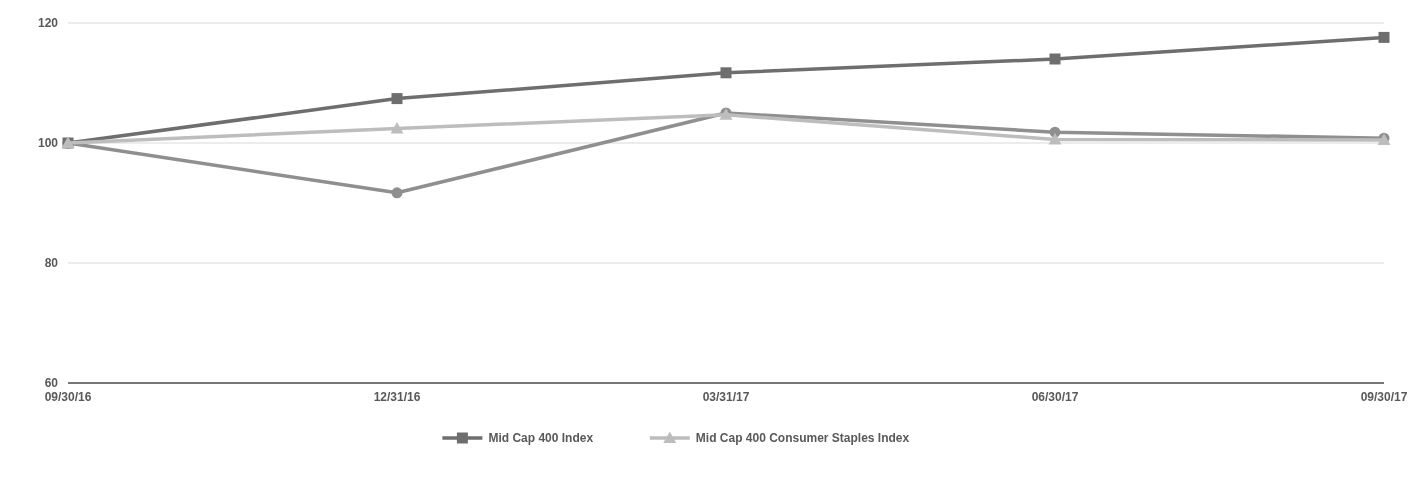  I want to click on y-tick-label: 80, so click(51, 263).